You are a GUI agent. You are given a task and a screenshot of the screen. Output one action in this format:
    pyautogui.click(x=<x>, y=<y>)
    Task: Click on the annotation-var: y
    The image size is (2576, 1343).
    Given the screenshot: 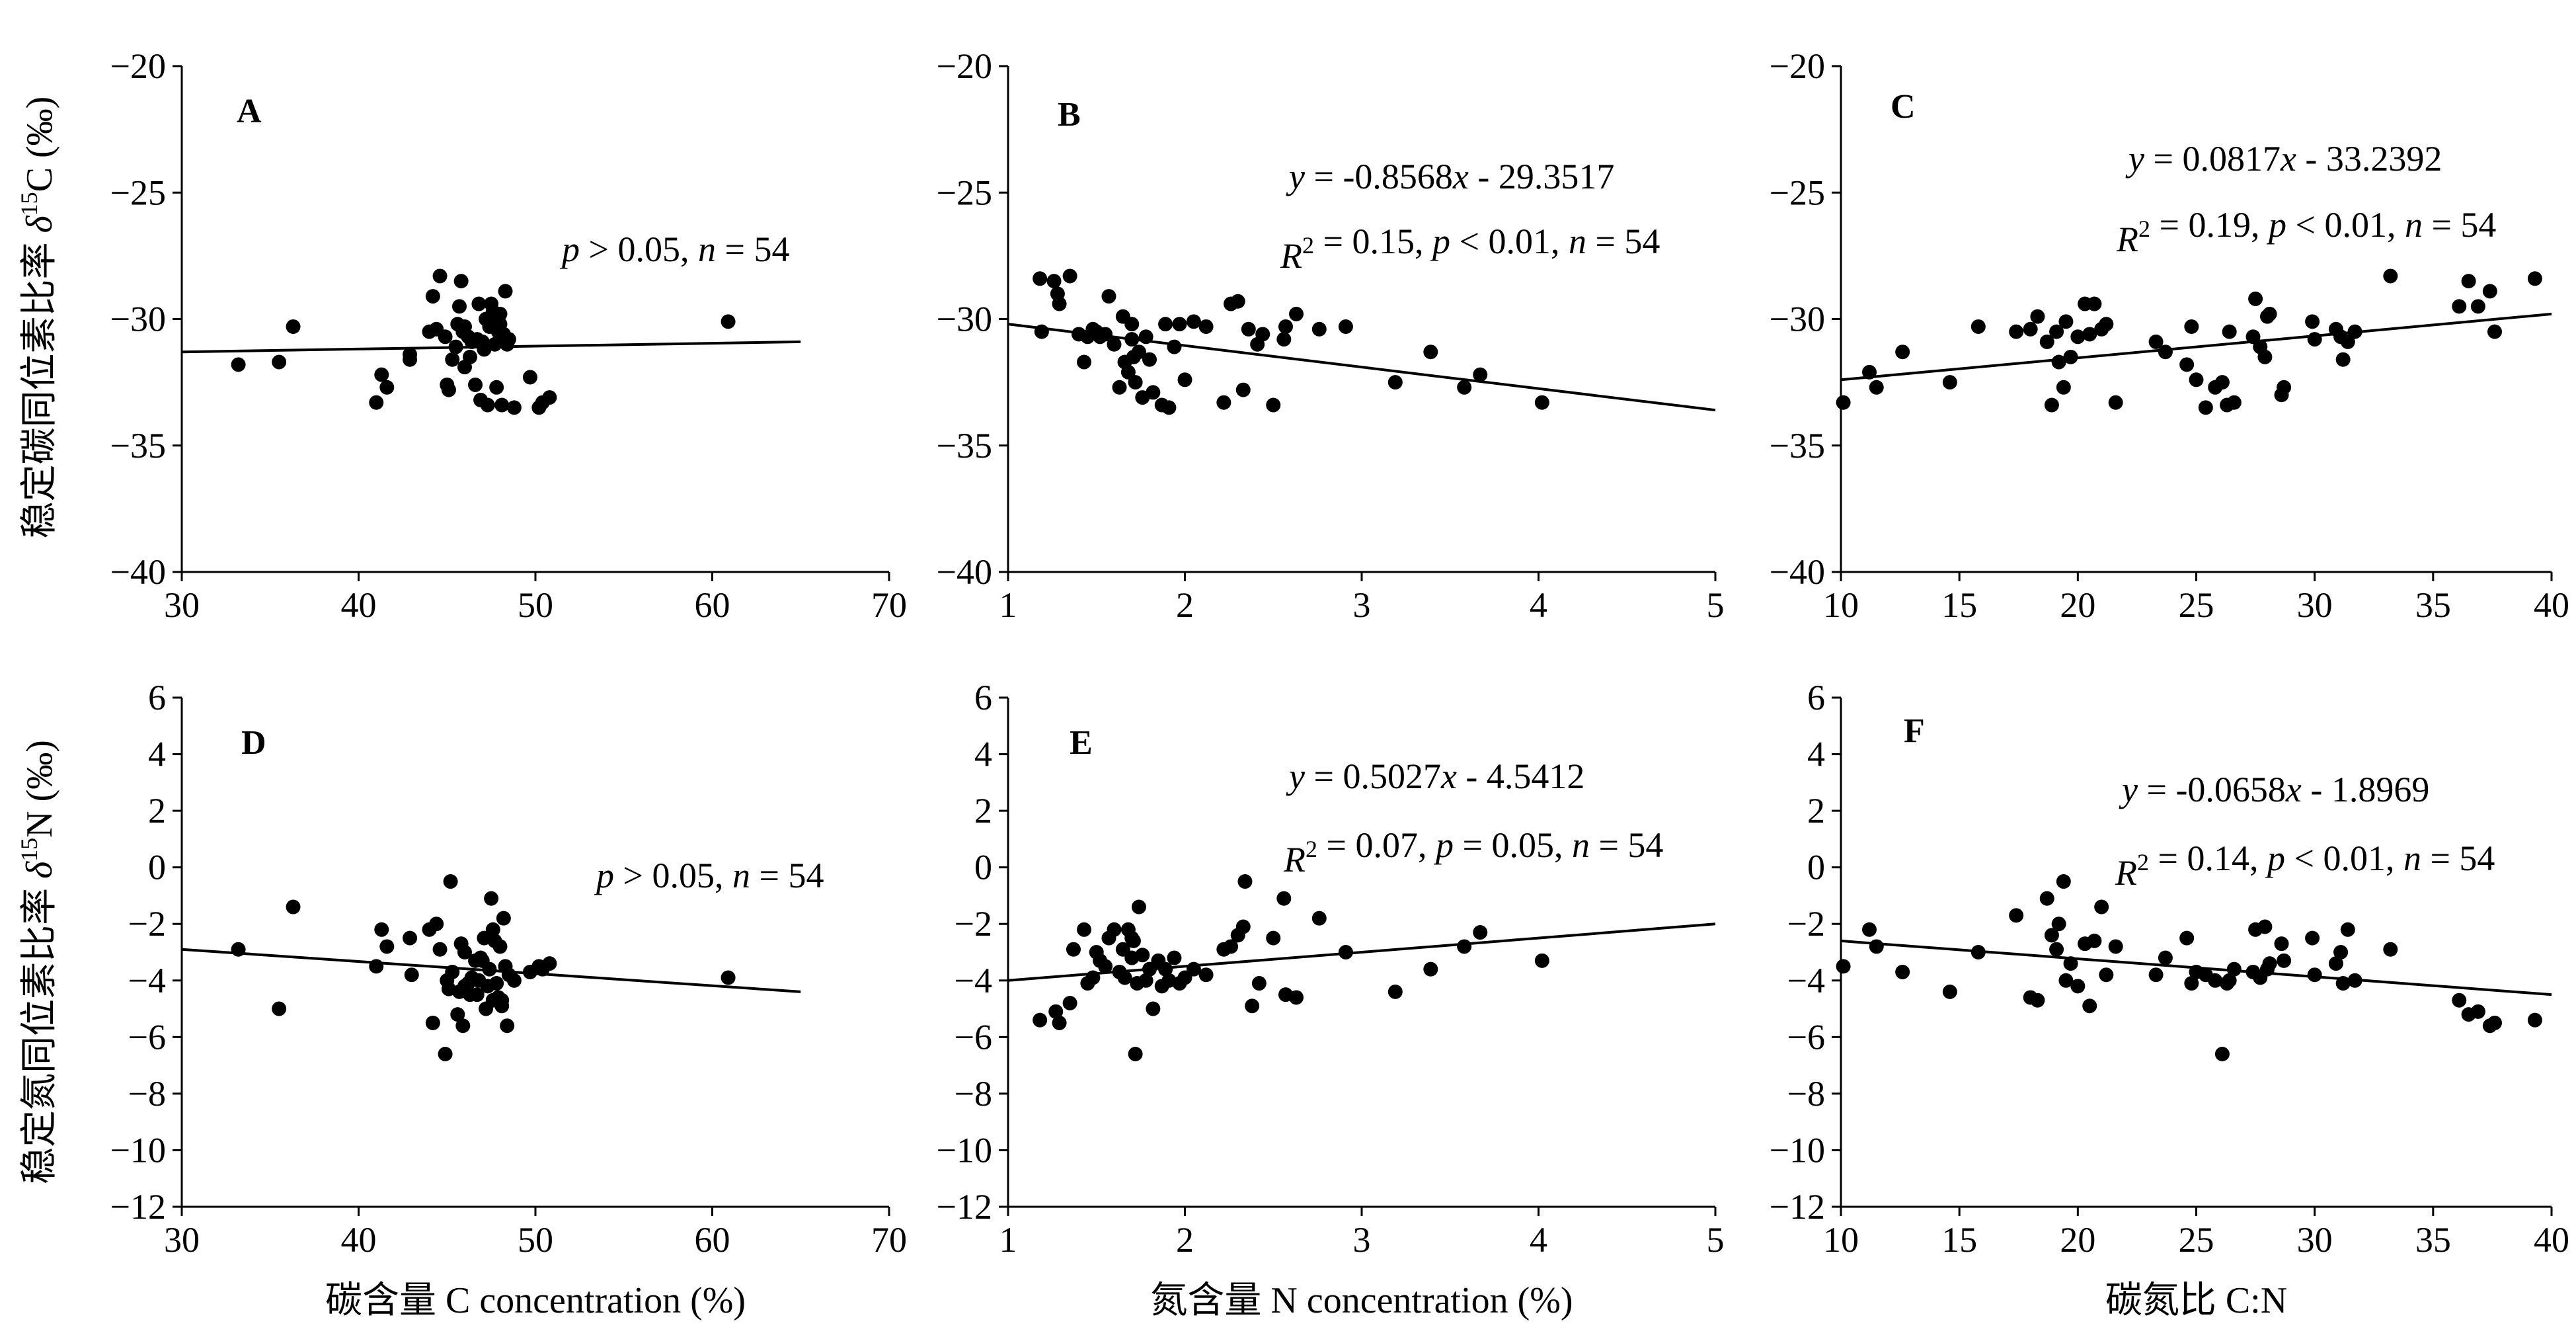 What is the action you would take?
    pyautogui.click(x=2134, y=159)
    